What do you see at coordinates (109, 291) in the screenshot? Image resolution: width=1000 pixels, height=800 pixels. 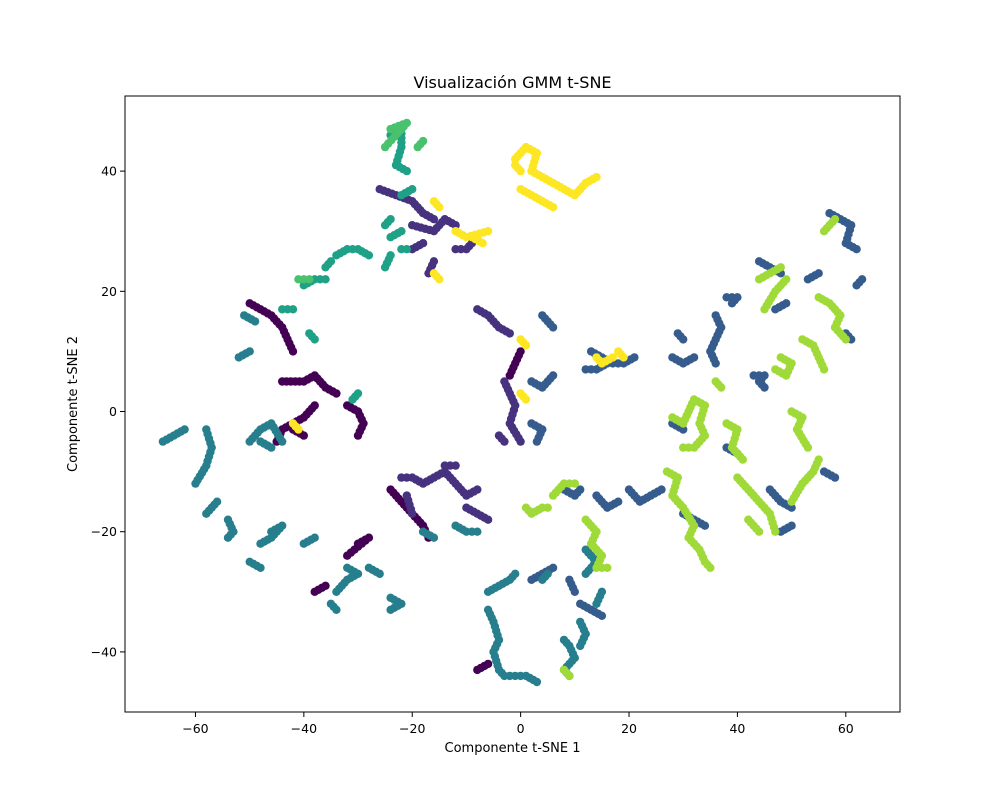 I see `y-tick-label: 20` at bounding box center [109, 291].